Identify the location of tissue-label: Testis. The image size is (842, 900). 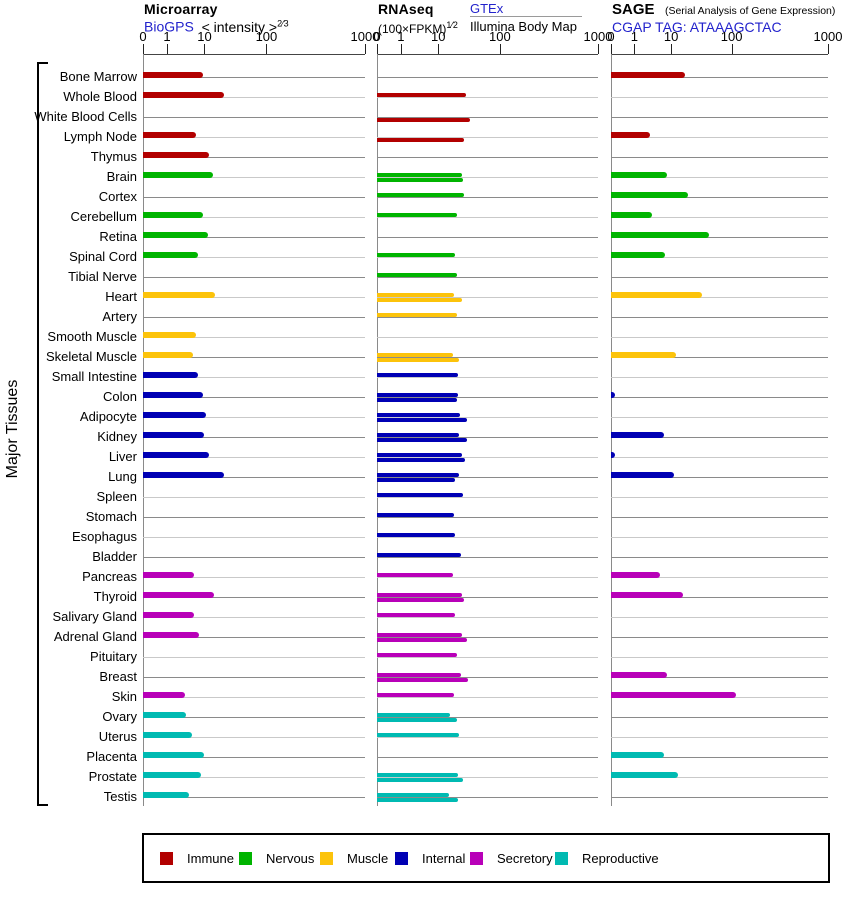
(120, 796).